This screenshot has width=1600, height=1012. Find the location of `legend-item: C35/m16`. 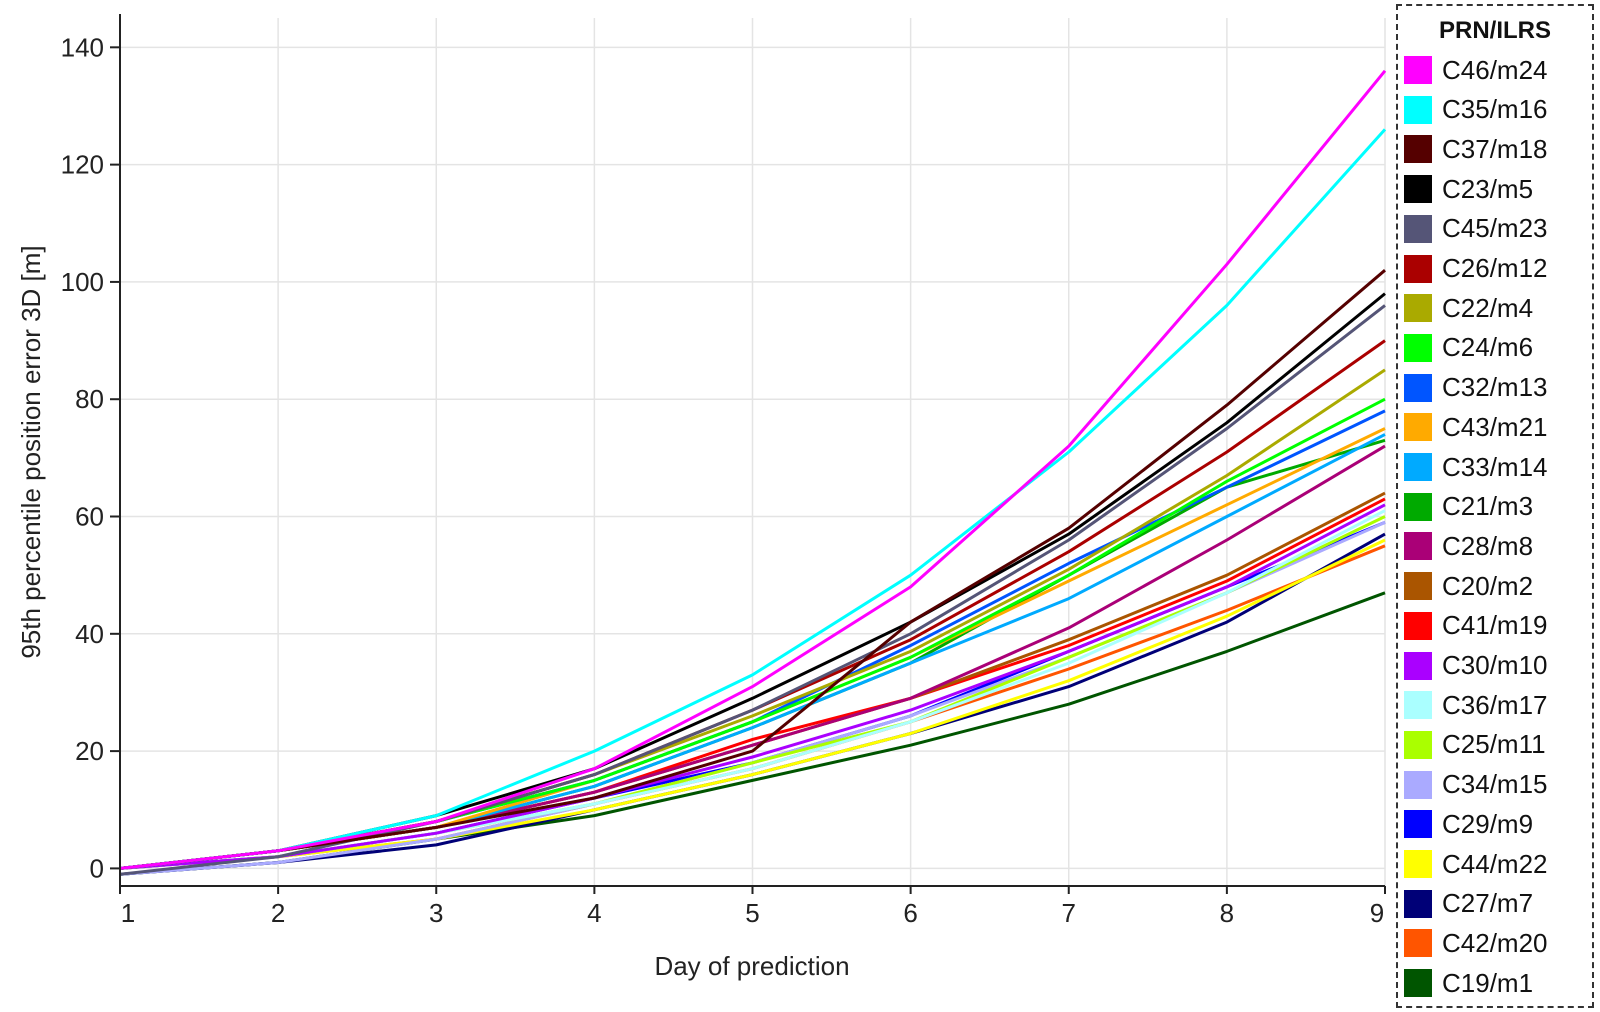

legend-item: C35/m16 is located at coordinates (1476, 110).